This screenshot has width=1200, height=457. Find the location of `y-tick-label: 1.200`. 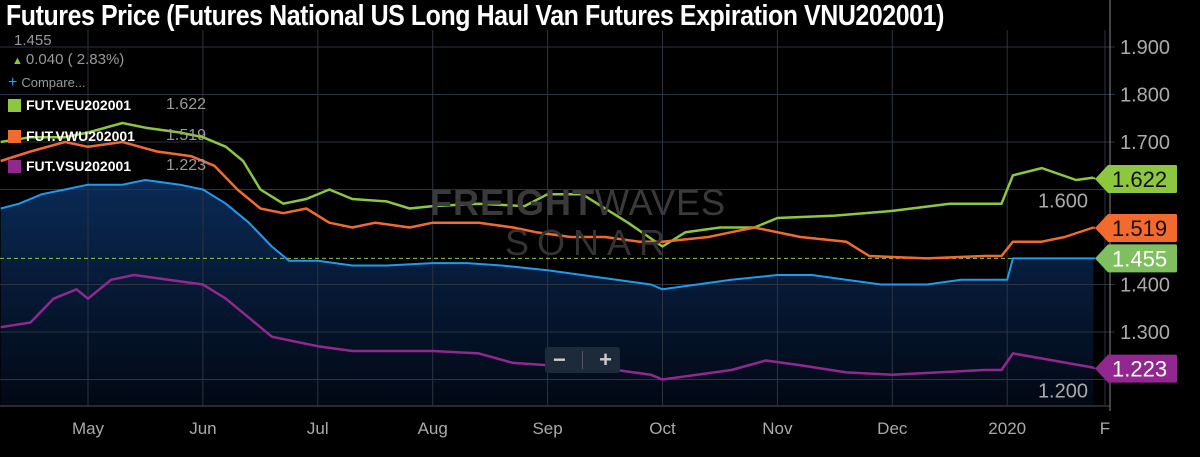

y-tick-label: 1.200 is located at coordinates (1063, 392).